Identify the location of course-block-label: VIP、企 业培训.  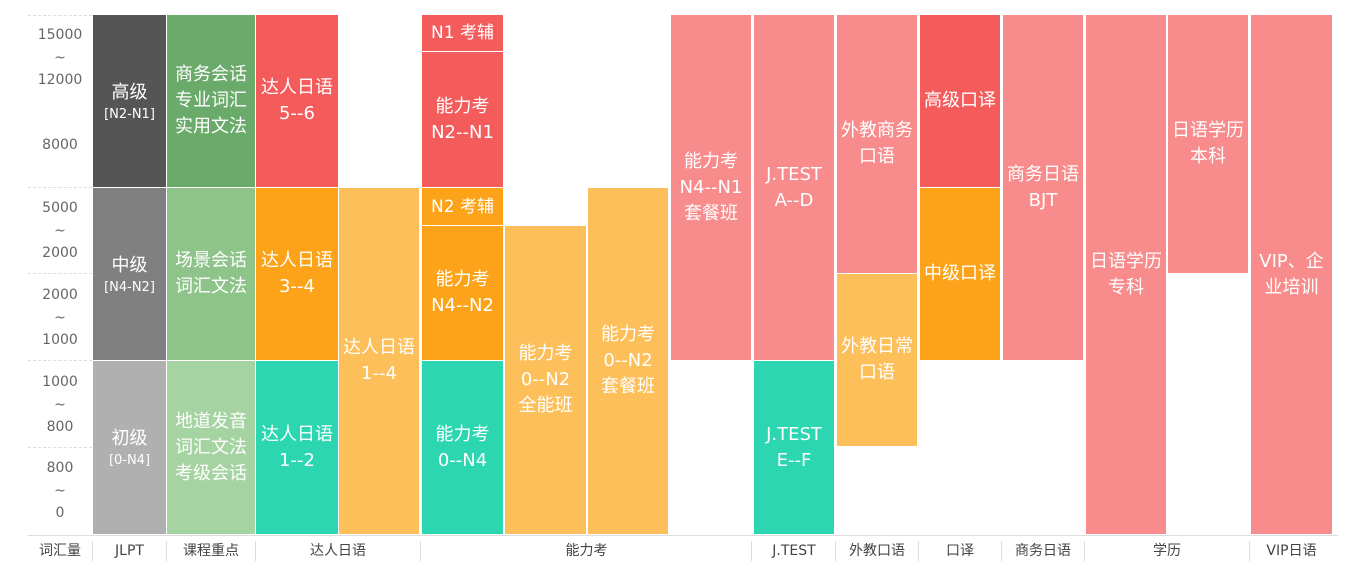
(1291, 274).